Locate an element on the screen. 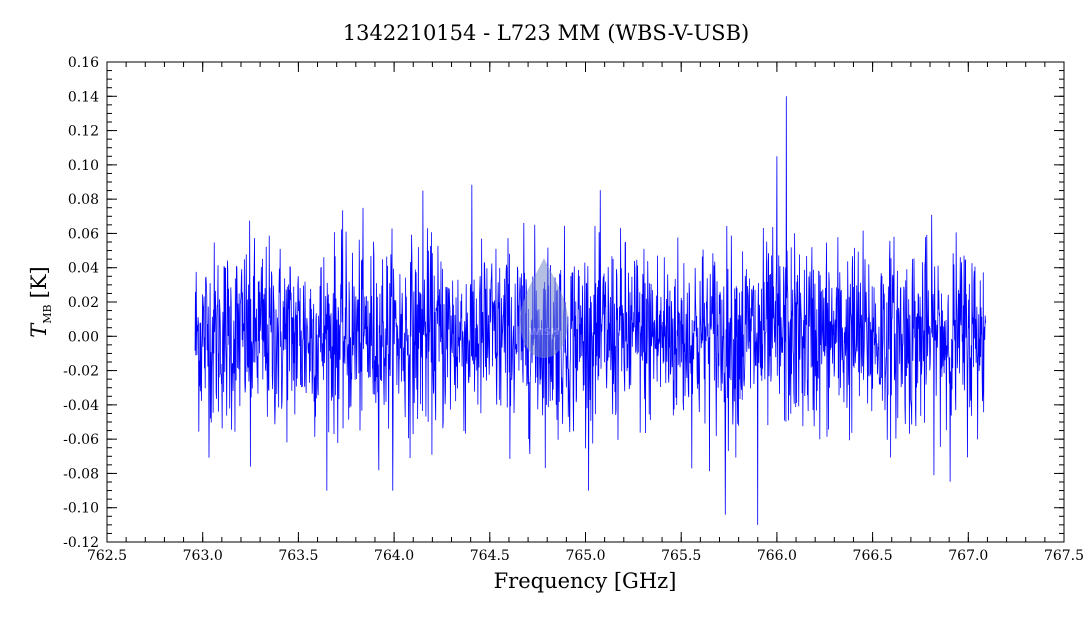  y-axis-symbol: T is located at coordinates (39, 330).